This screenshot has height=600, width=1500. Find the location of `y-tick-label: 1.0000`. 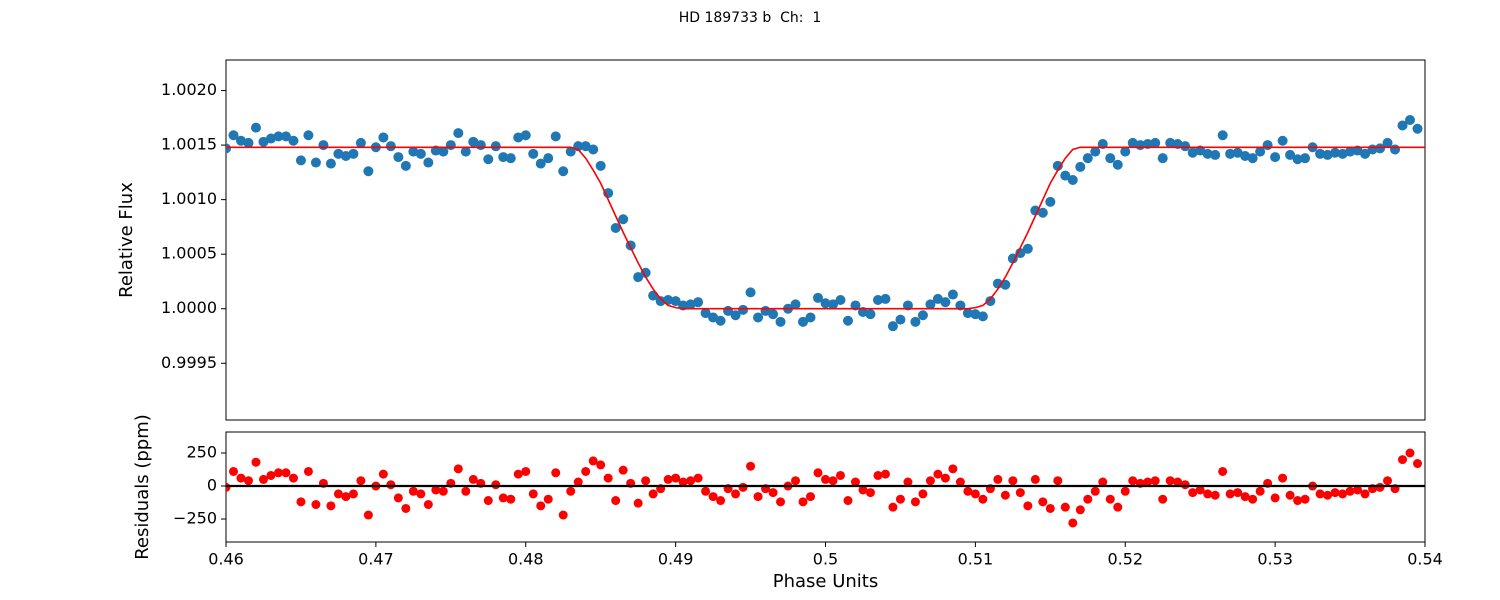

y-tick-label: 1.0000 is located at coordinates (189, 307).